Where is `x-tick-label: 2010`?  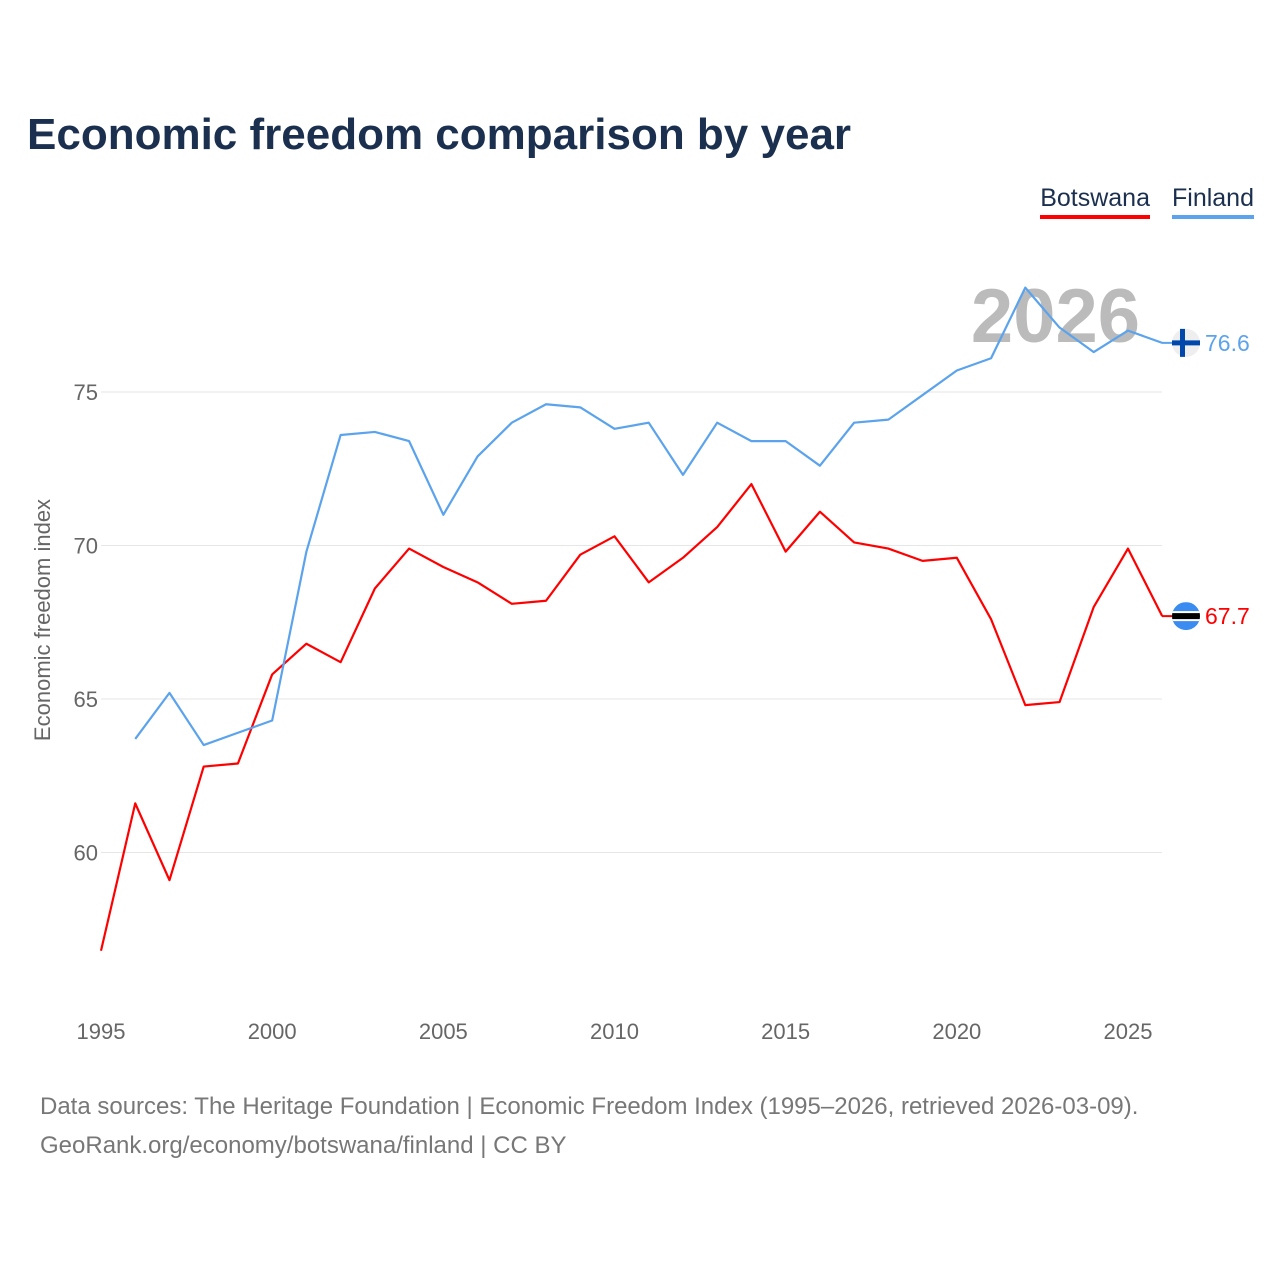 x-tick-label: 2010 is located at coordinates (614, 1031).